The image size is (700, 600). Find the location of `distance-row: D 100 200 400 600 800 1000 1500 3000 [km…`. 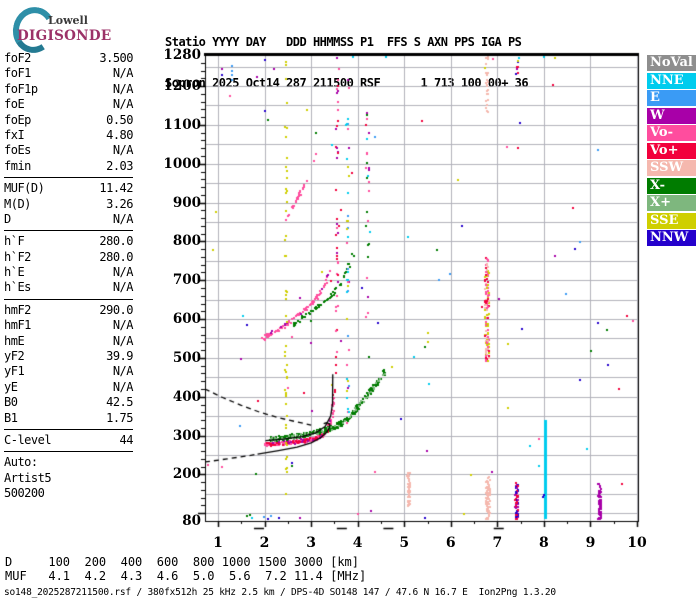

distance-row: D 100 200 400 600 800 1000 1500 3000 [km… is located at coordinates (182, 562).